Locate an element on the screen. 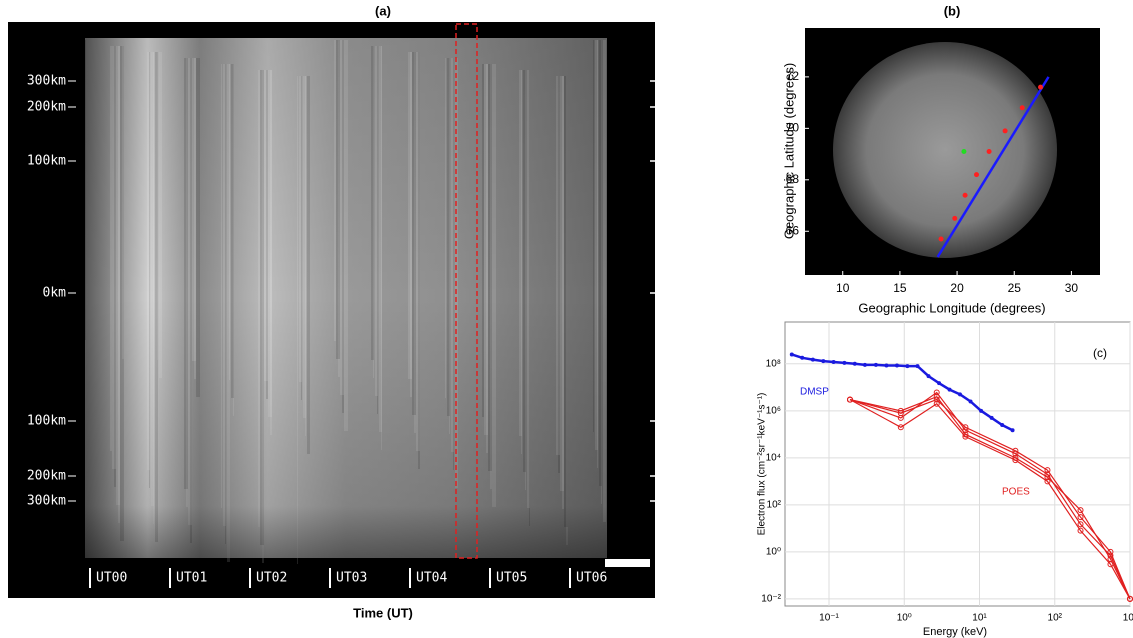 The height and width of the screenshot is (638, 1133). x-tick-label: UT01 is located at coordinates (191, 578).